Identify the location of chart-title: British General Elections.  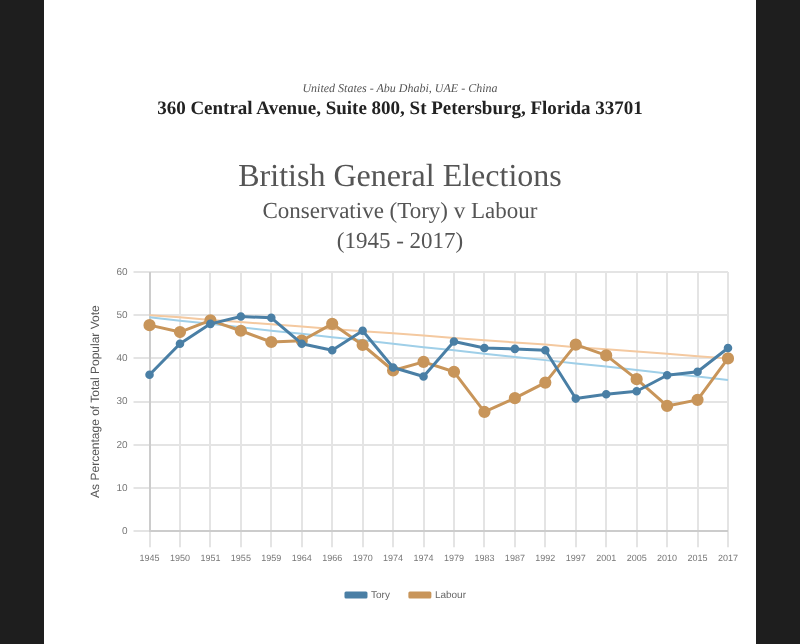
(400, 178).